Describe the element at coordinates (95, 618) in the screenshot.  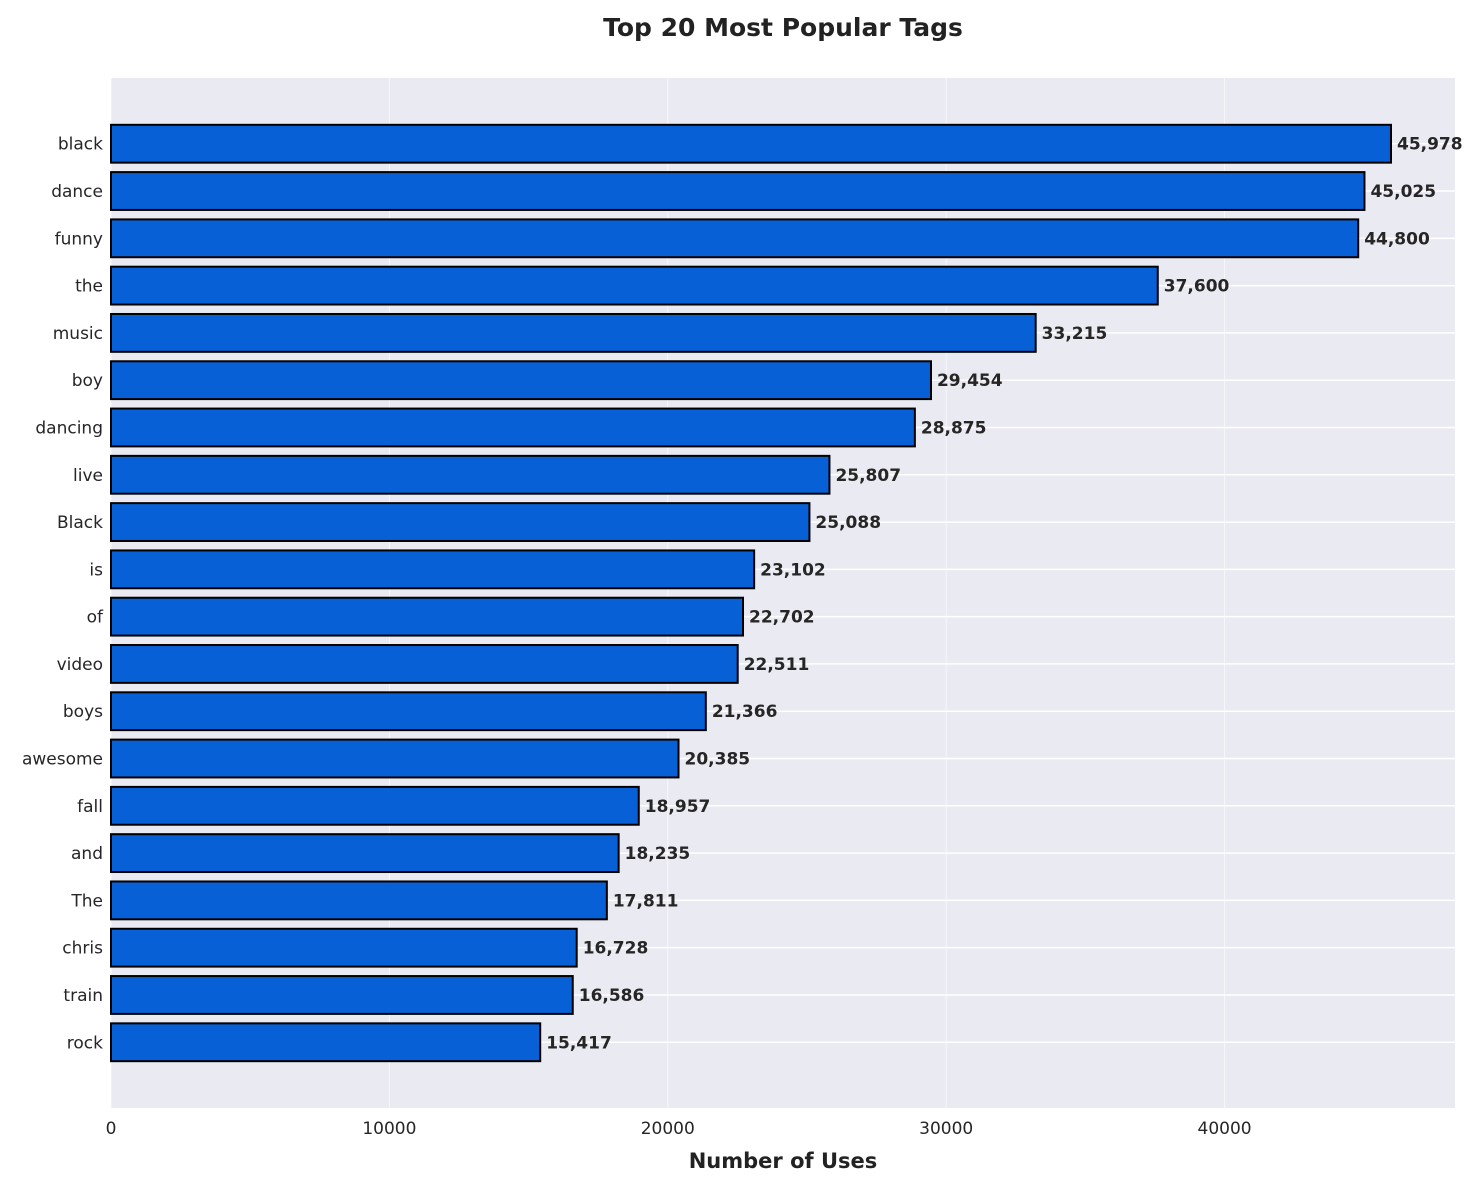
I see `y-tick-label: of` at that location.